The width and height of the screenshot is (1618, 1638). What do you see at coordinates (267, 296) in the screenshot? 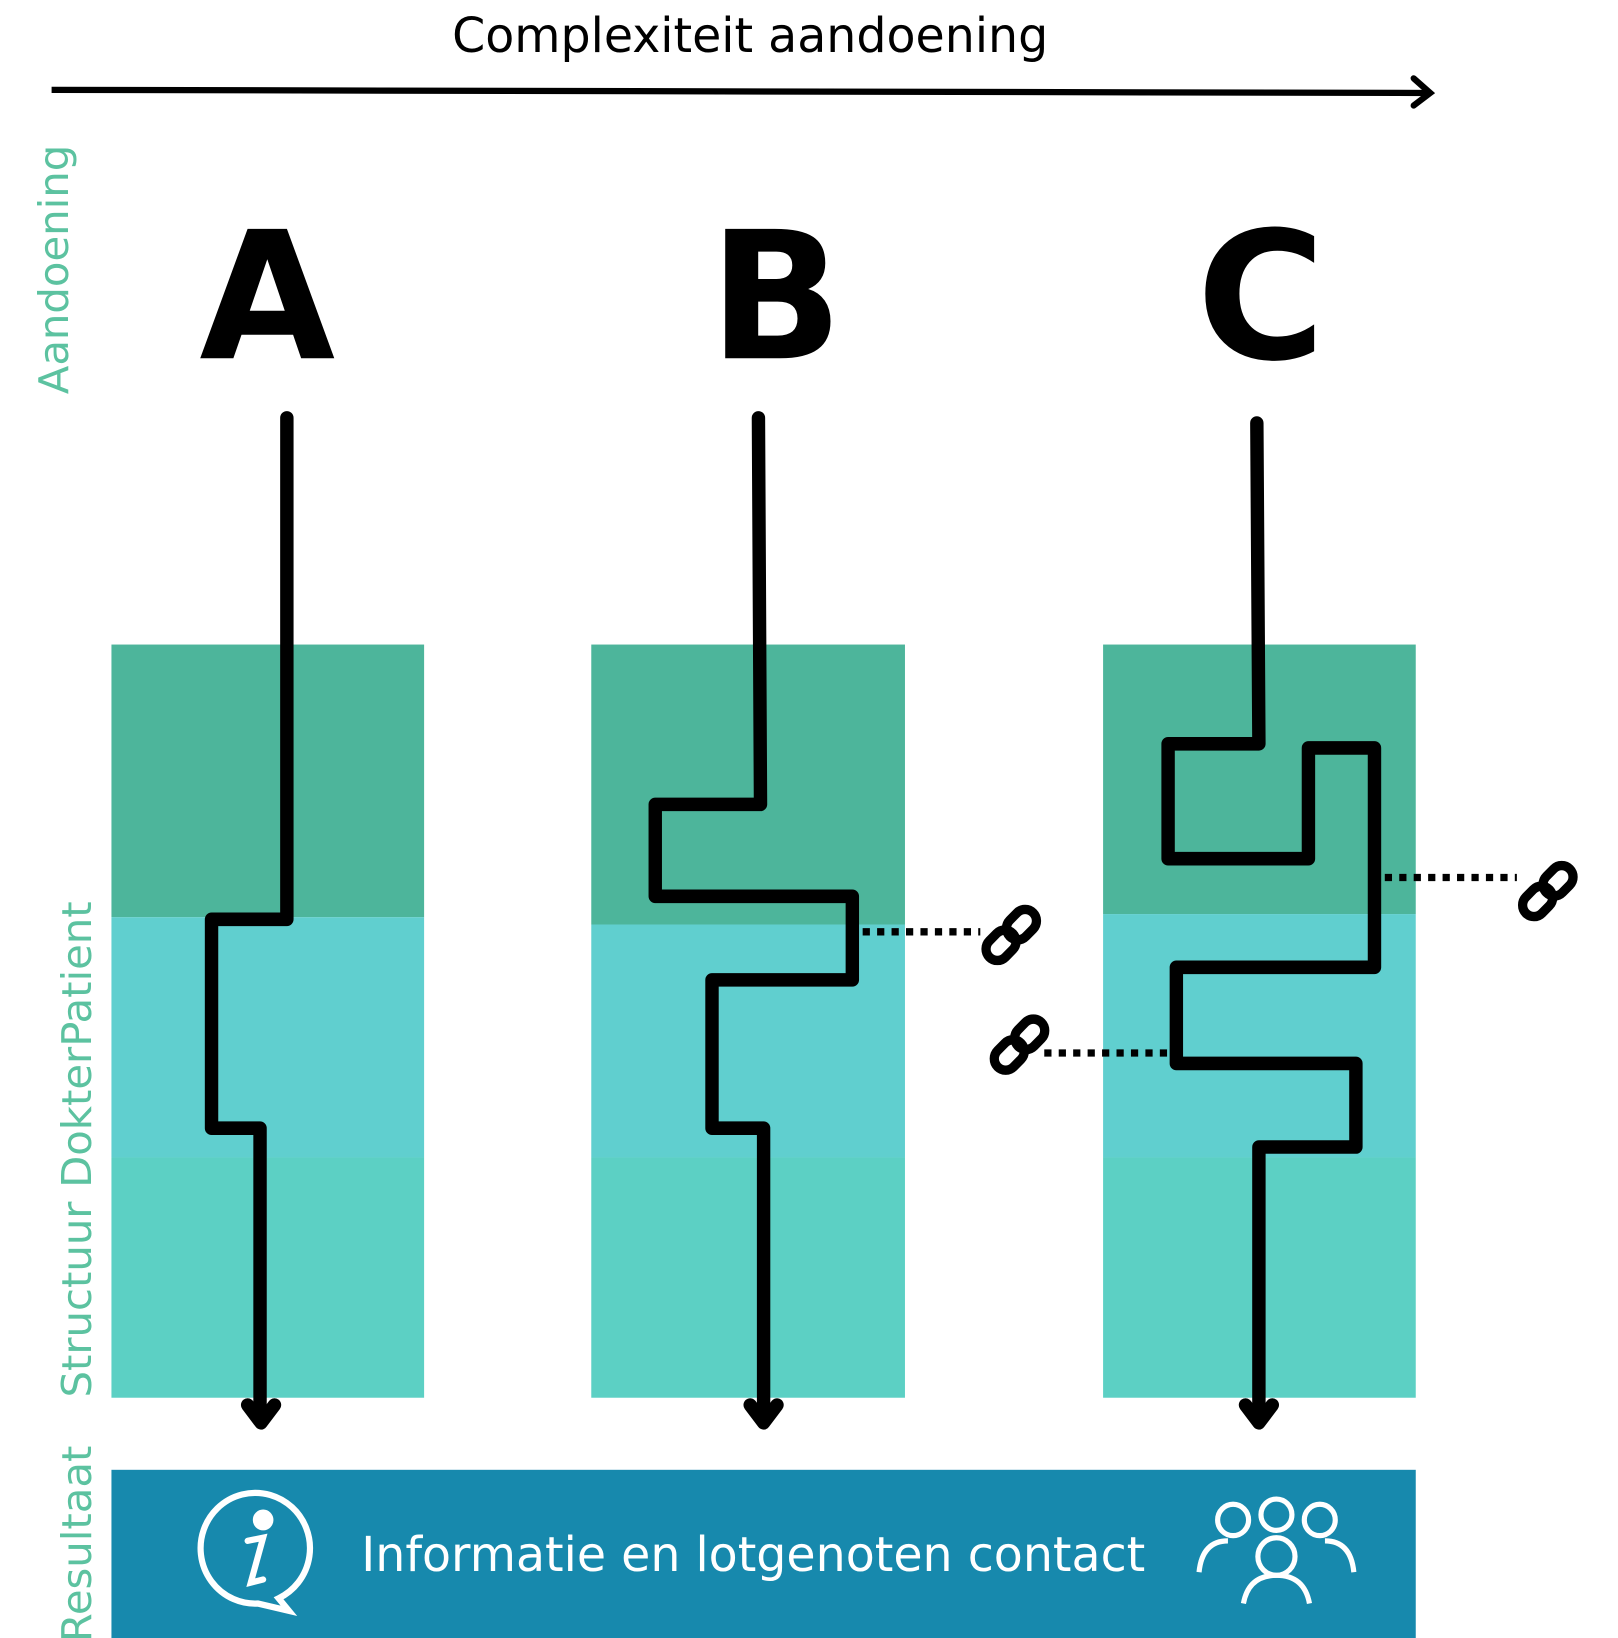
I see `column-label: A` at bounding box center [267, 296].